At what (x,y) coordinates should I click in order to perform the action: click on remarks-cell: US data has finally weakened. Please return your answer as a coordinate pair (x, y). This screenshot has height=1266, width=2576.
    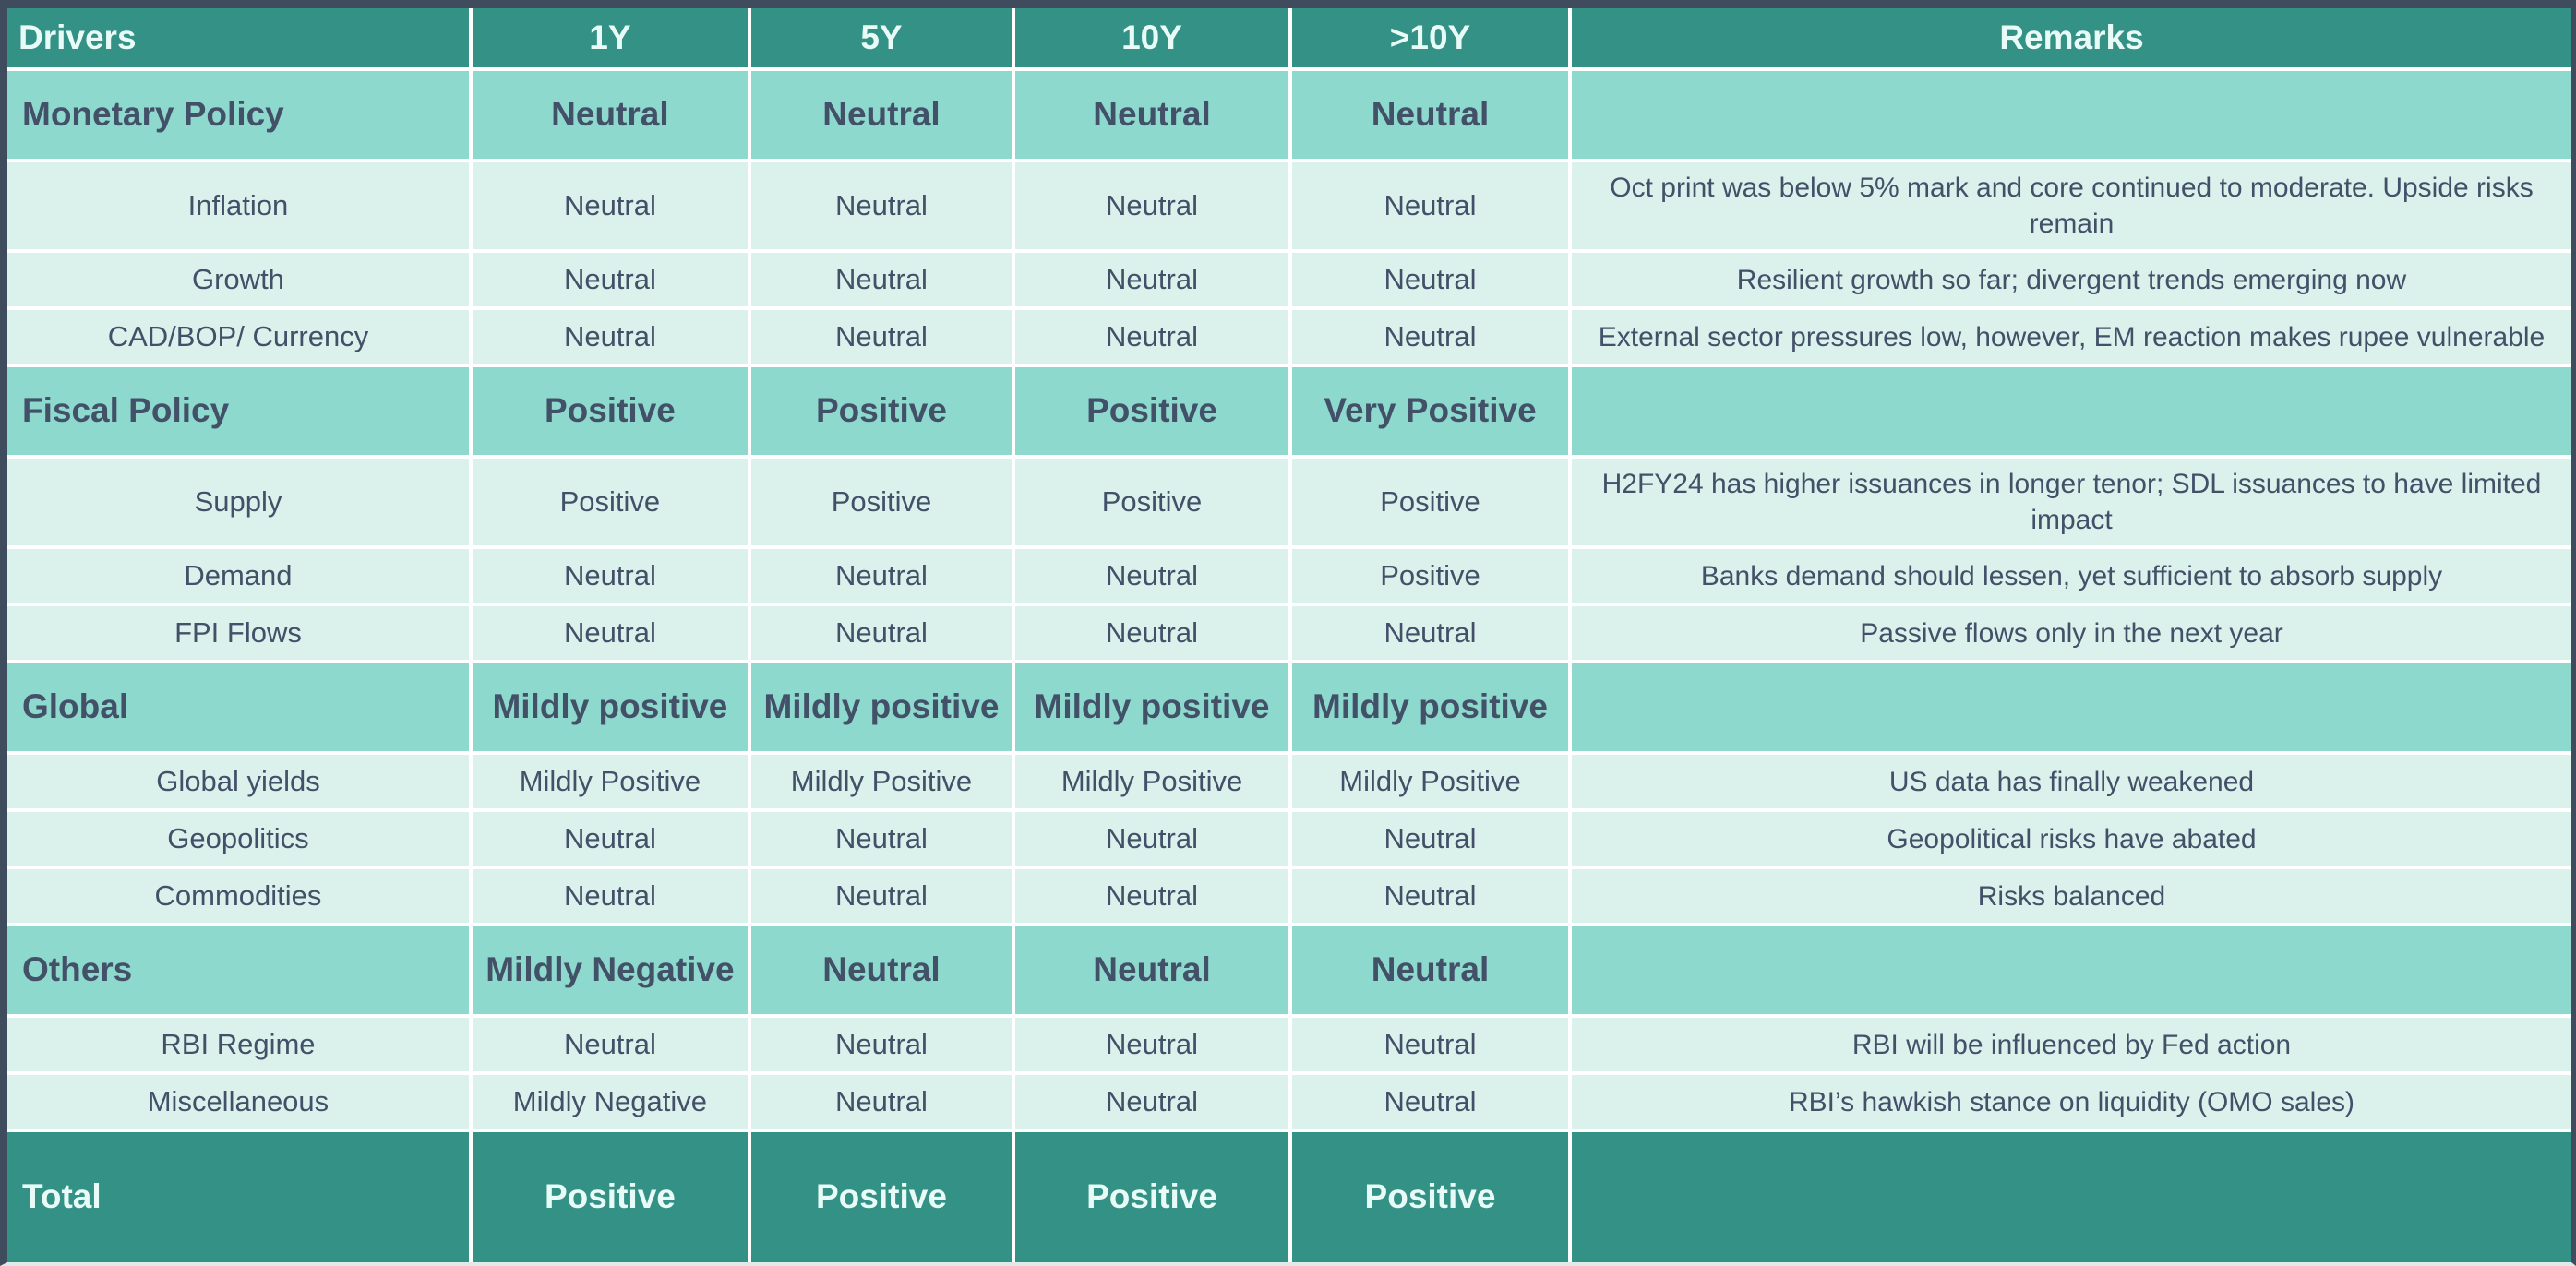
    Looking at the image, I should click on (2071, 781).